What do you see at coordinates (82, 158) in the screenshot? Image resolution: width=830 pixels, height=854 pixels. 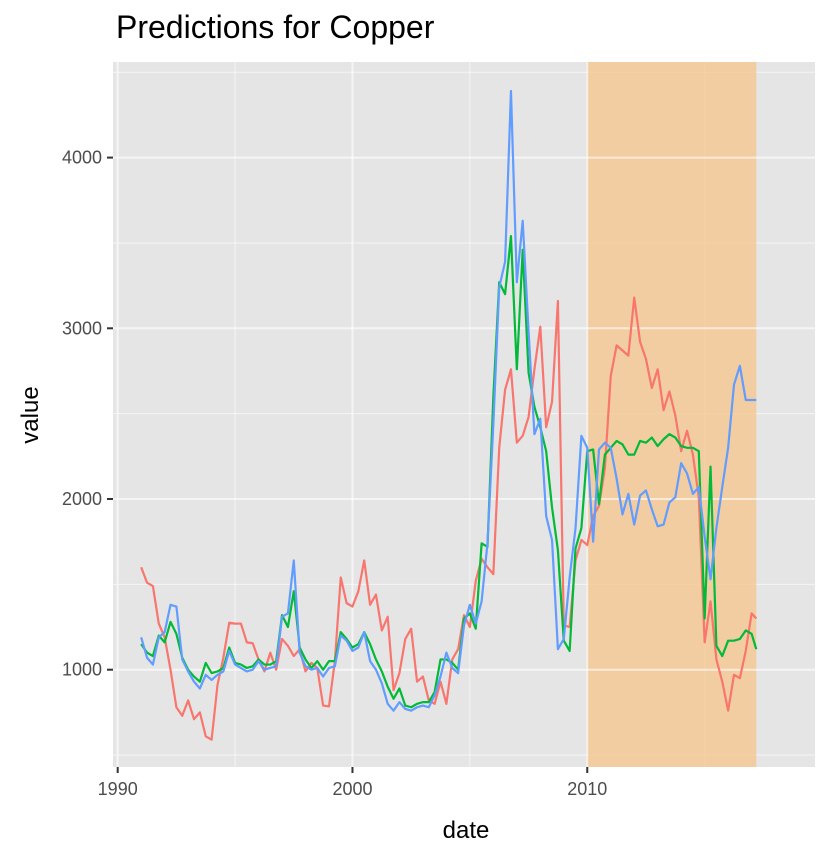 I see `y-tick-label: 4000` at bounding box center [82, 158].